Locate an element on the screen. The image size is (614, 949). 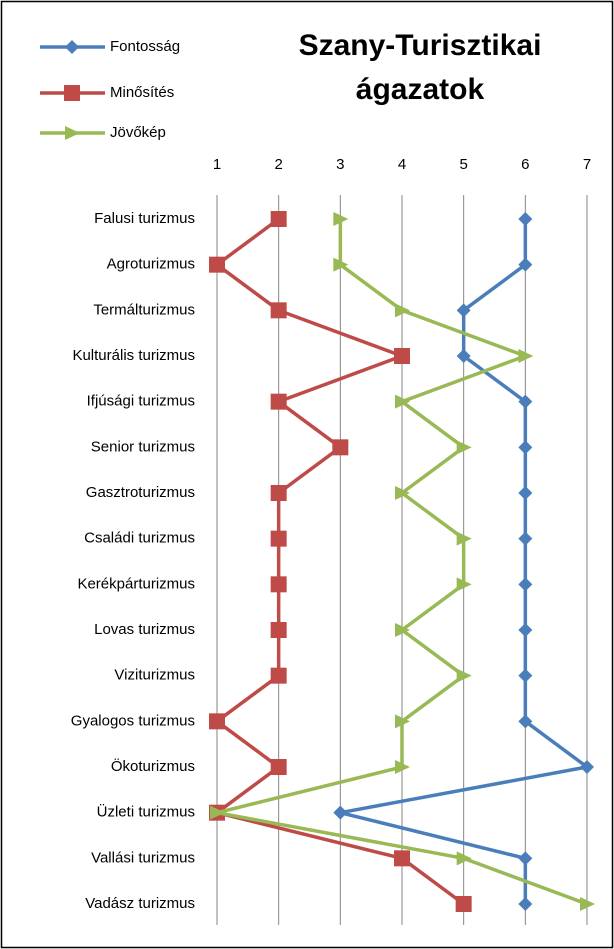
y-tick-label: Viziturizmus is located at coordinates (154, 675).